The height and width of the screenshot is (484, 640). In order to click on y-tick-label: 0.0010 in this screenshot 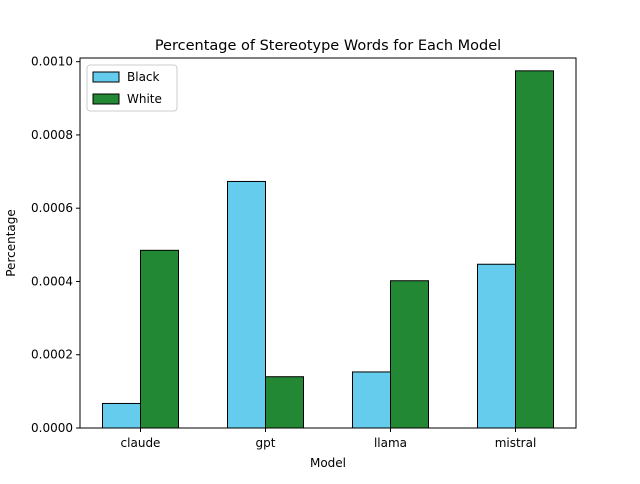, I will do `click(52, 62)`.